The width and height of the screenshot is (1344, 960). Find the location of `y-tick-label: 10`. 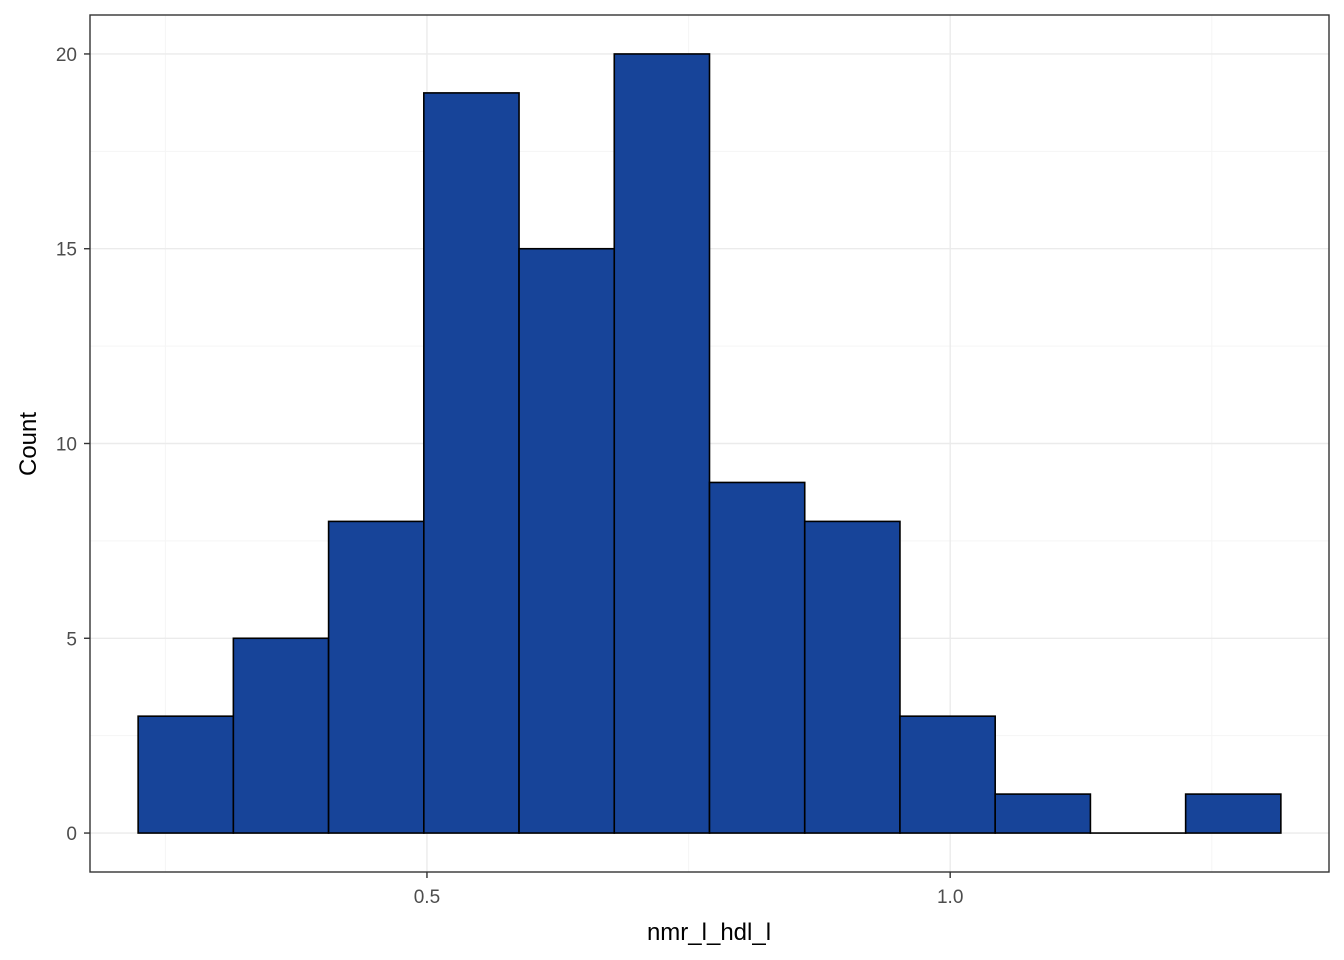

y-tick-label: 10 is located at coordinates (66, 445).